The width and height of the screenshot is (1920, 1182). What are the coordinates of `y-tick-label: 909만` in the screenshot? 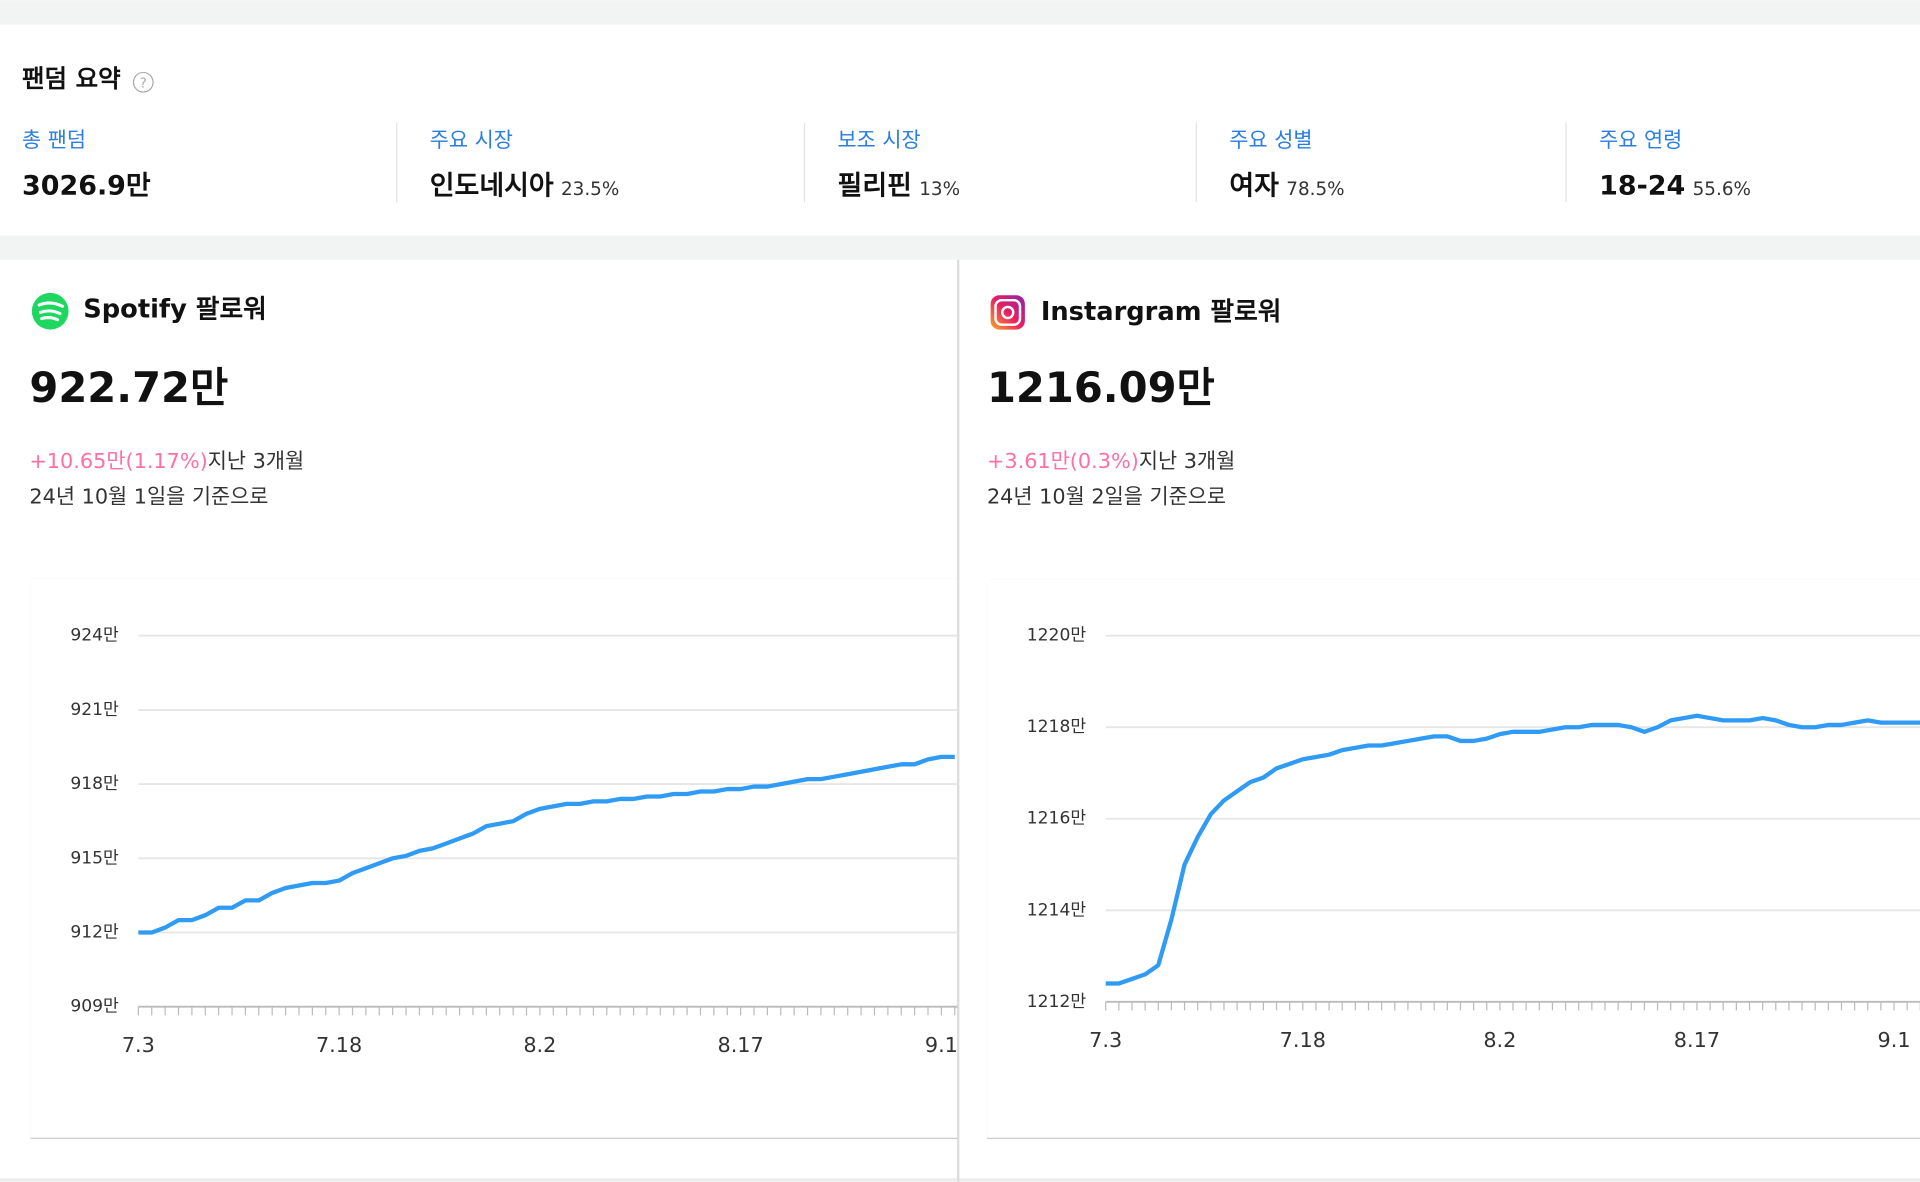 It's located at (94, 1007).